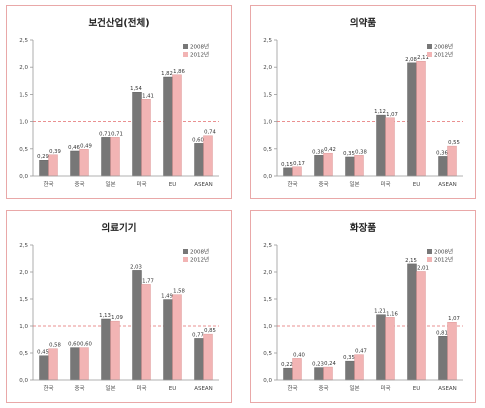 This screenshot has height=408, width=485. I want to click on bar-value-label: 0,29, so click(43, 157).